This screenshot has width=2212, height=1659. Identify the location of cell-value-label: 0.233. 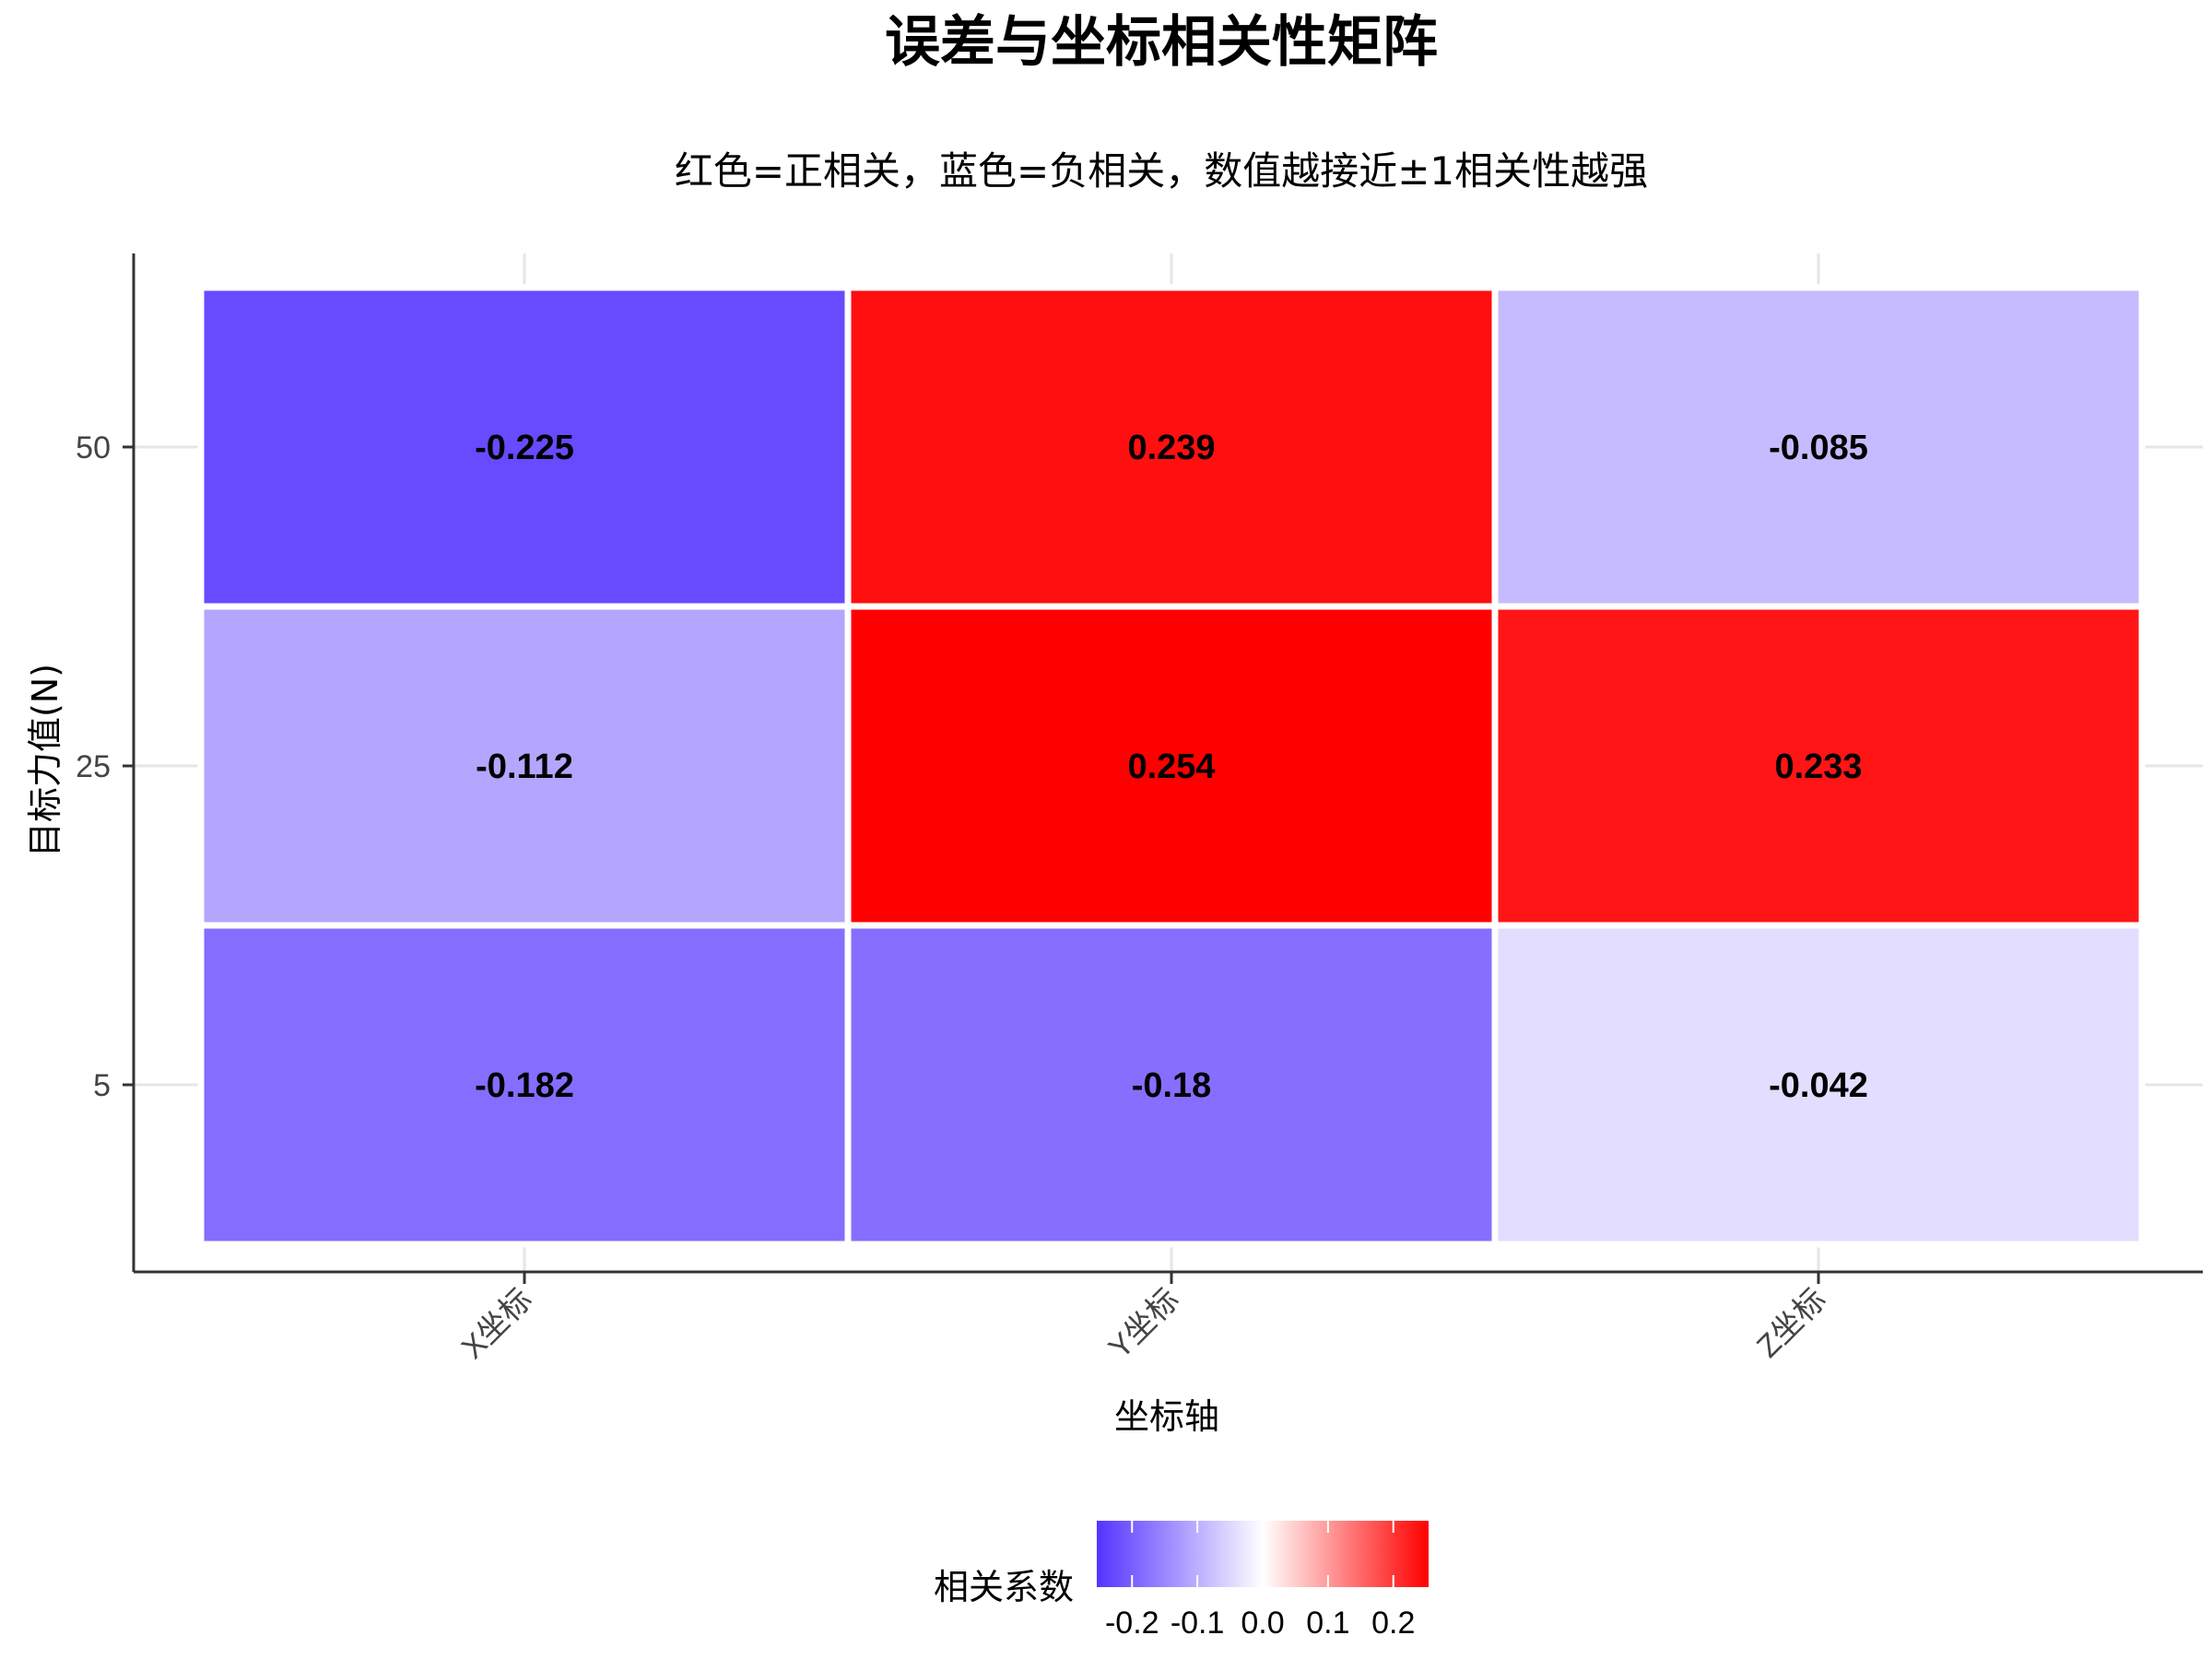
(1818, 766).